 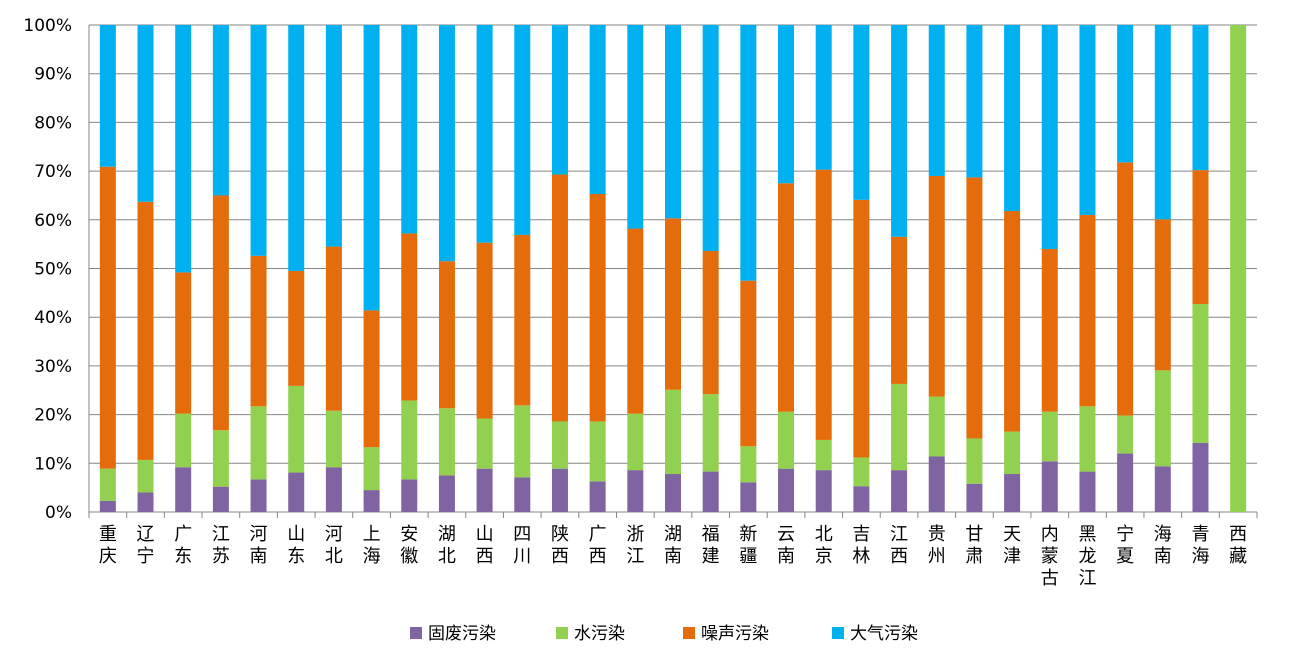 I want to click on x-tick-label: 山, so click(x=296, y=534).